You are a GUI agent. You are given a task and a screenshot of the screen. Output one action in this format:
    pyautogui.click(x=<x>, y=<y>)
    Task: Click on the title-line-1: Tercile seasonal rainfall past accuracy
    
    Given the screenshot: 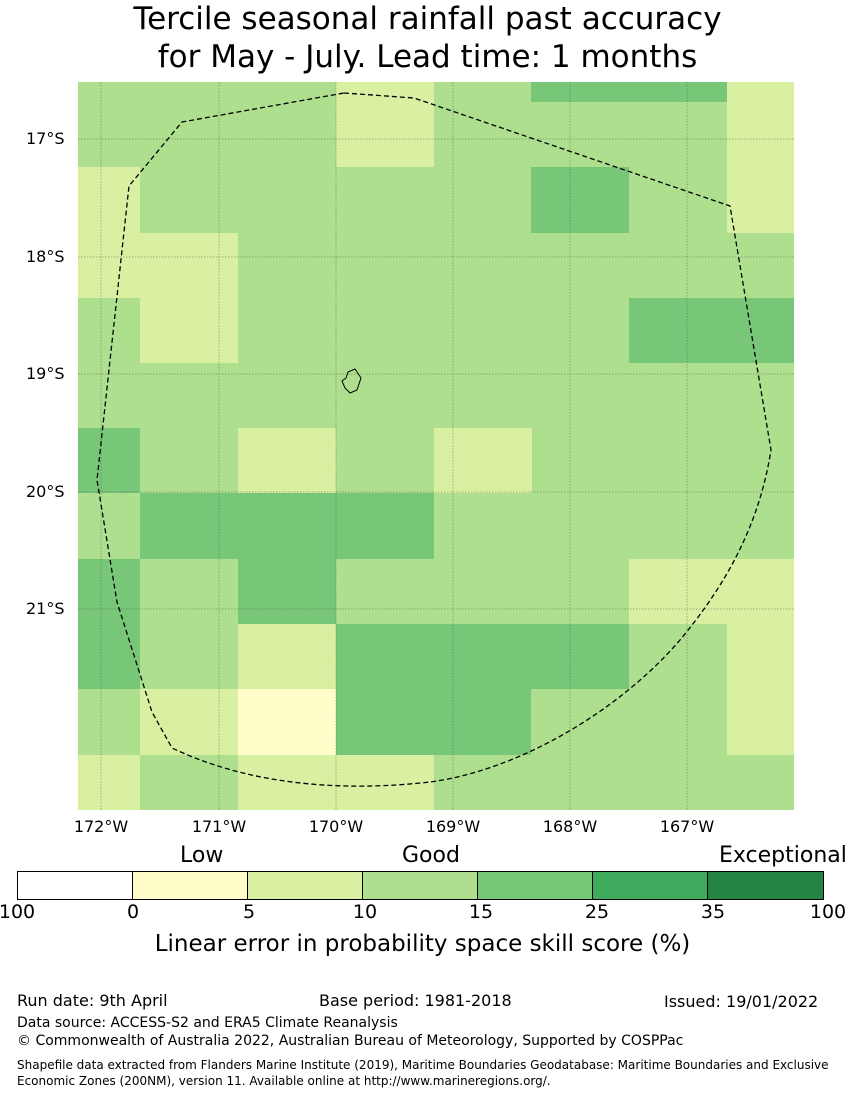 What is the action you would take?
    pyautogui.click(x=427, y=19)
    